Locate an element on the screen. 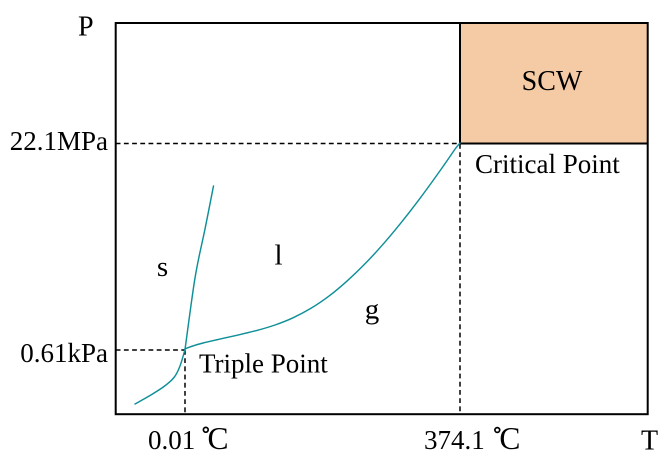 The width and height of the screenshot is (672, 466). svg-text: s is located at coordinates (162, 267).